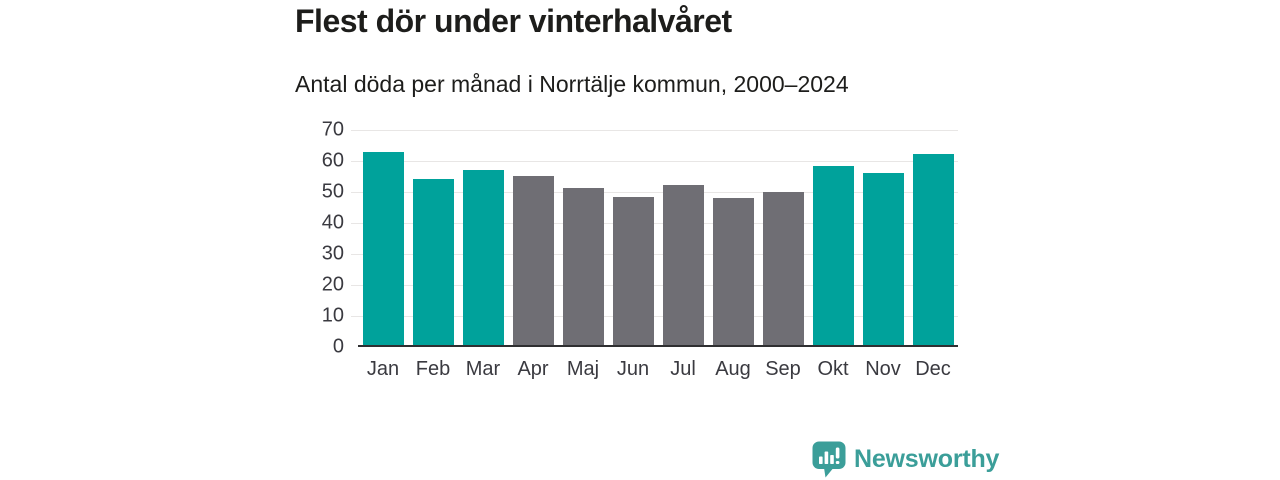 This screenshot has width=1280, height=480. Describe the element at coordinates (829, 459) in the screenshot. I see `newsworthy-logo-icon` at that location.